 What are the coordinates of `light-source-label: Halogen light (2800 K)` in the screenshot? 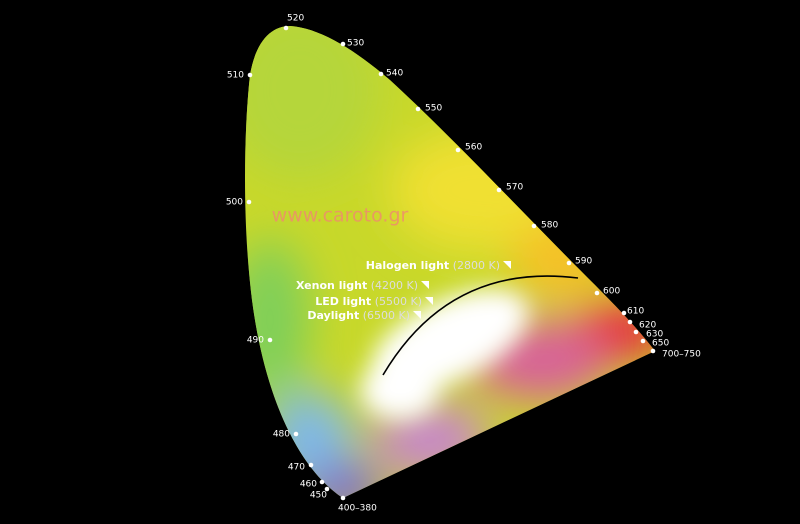 It's located at (433, 265).